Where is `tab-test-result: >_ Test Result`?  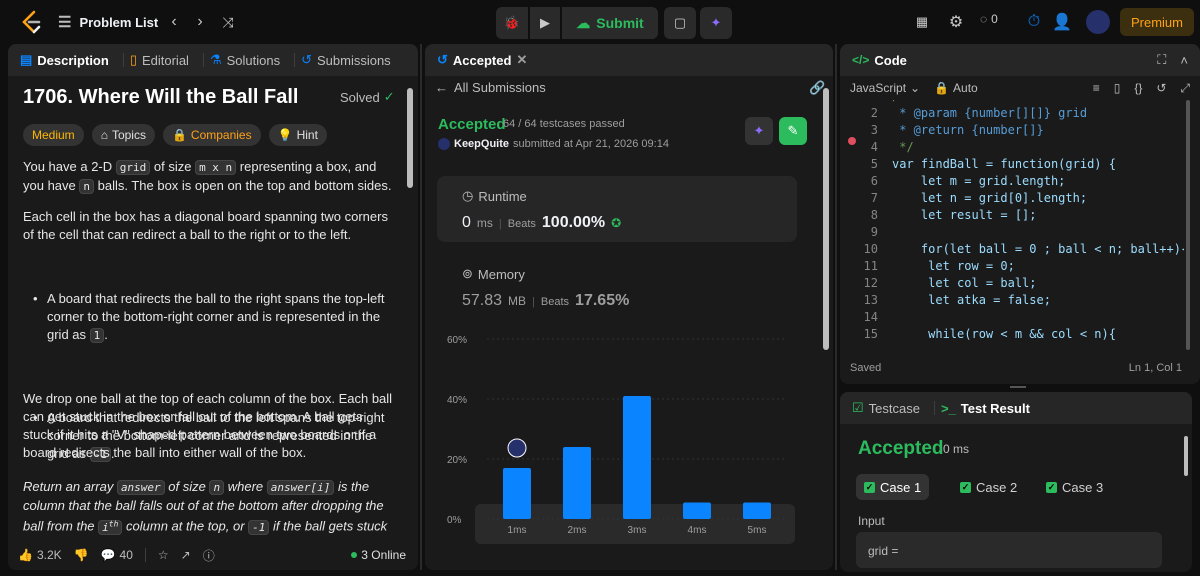
tab-test-result: >_ Test Result is located at coordinates (985, 408).